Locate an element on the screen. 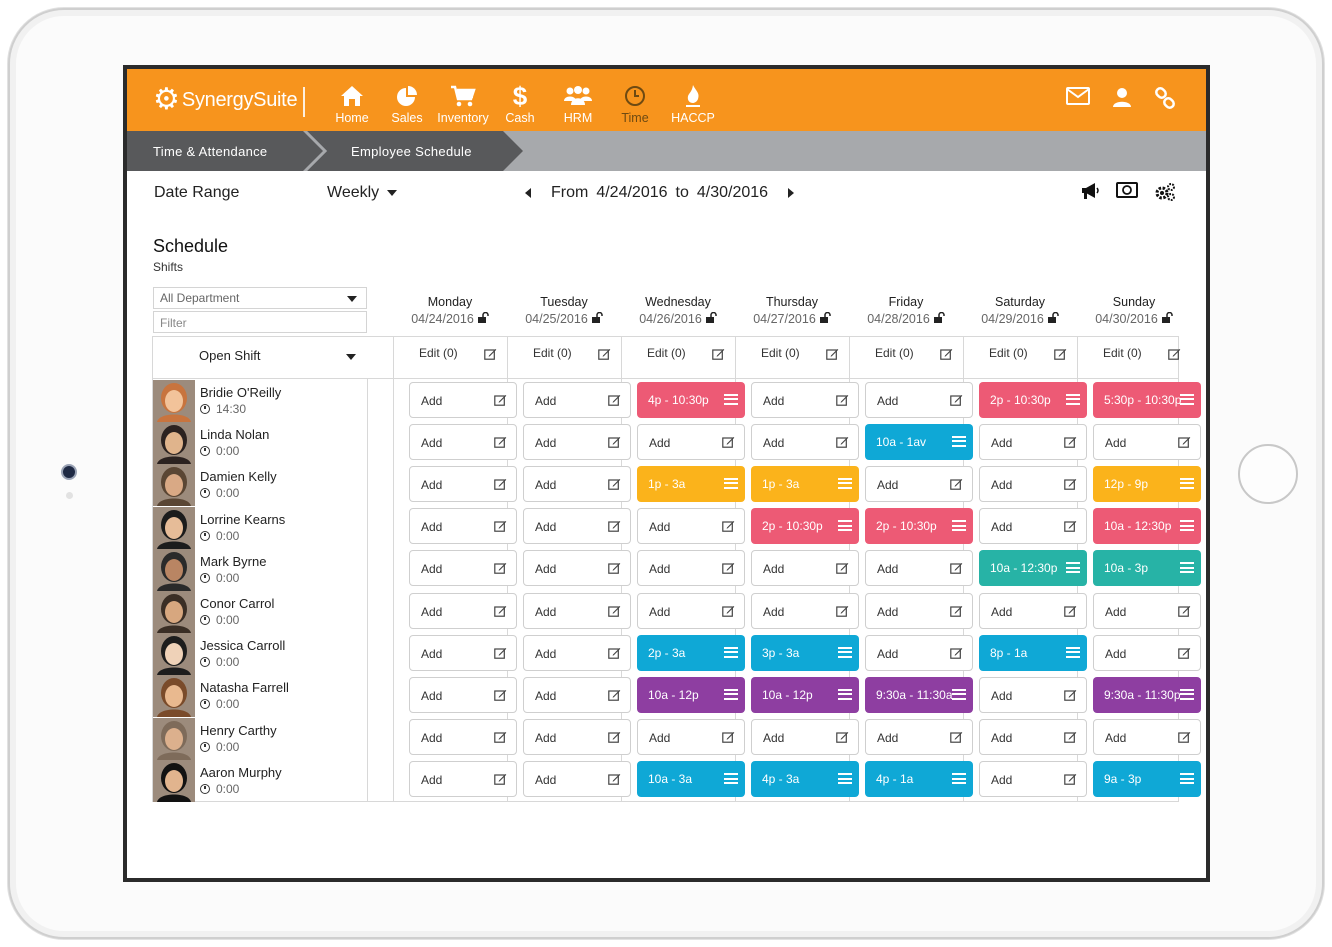 The height and width of the screenshot is (947, 1332). chevron-down-icon is located at coordinates (351, 357).